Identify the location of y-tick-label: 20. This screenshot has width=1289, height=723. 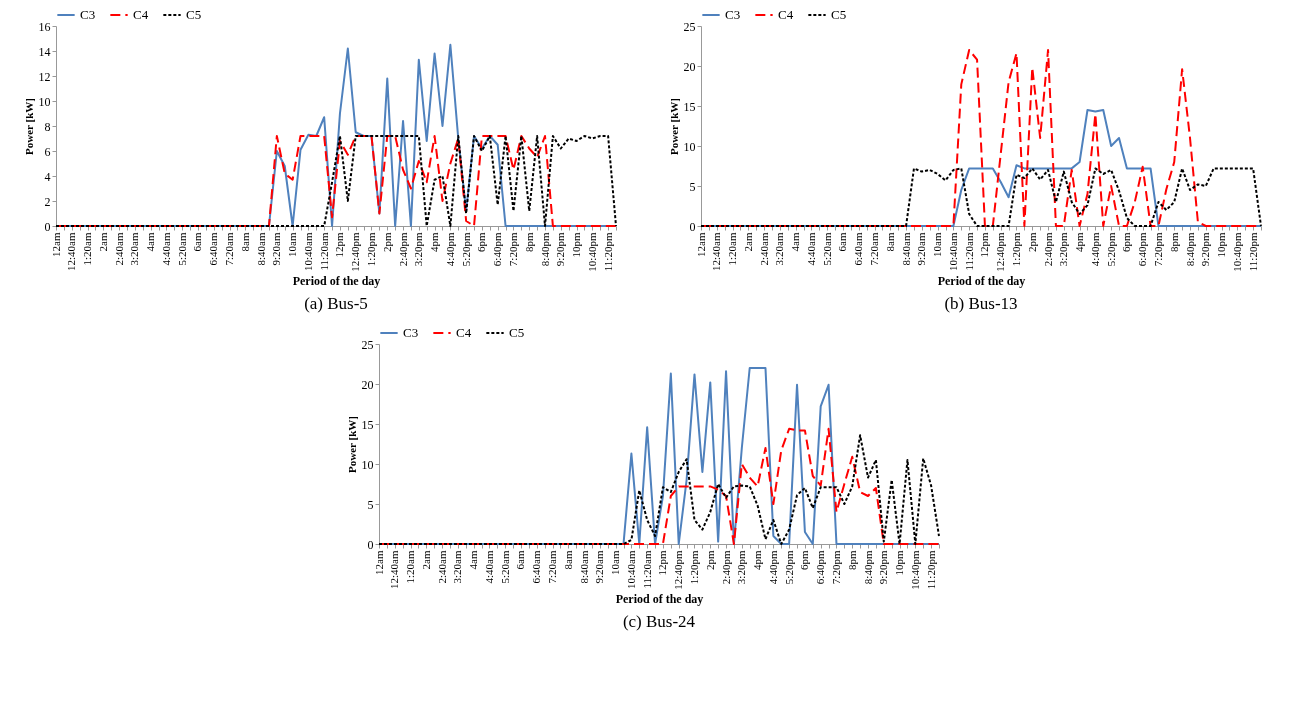
(367, 384).